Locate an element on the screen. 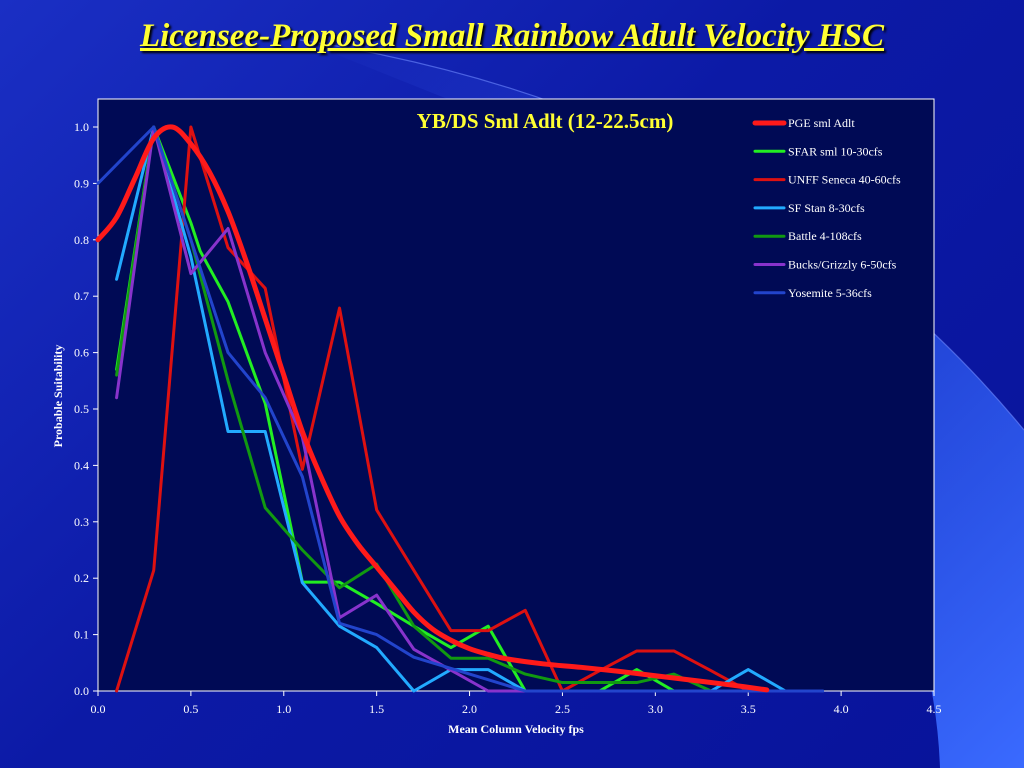  y-tick-label: 0.8 is located at coordinates (81, 240).